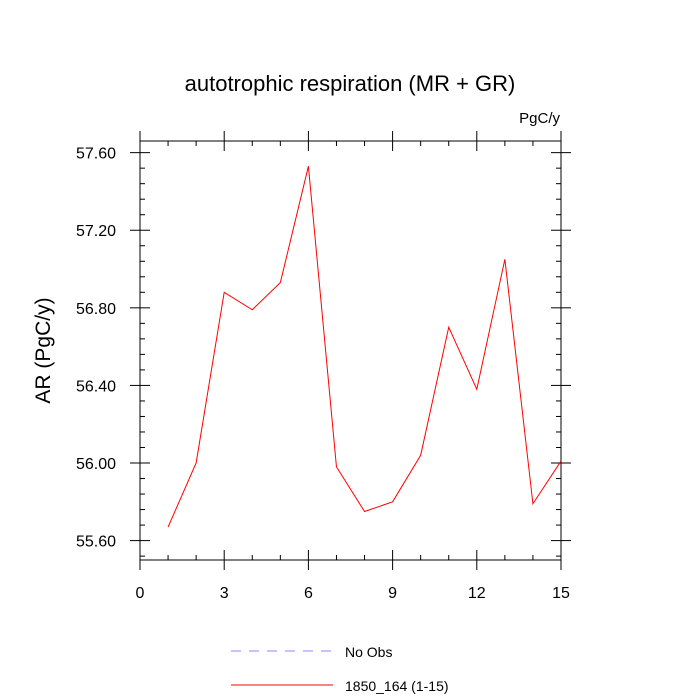 This screenshot has height=700, width=700. Describe the element at coordinates (43, 350) in the screenshot. I see `y-axis-label: AR (PgC/y)` at that location.